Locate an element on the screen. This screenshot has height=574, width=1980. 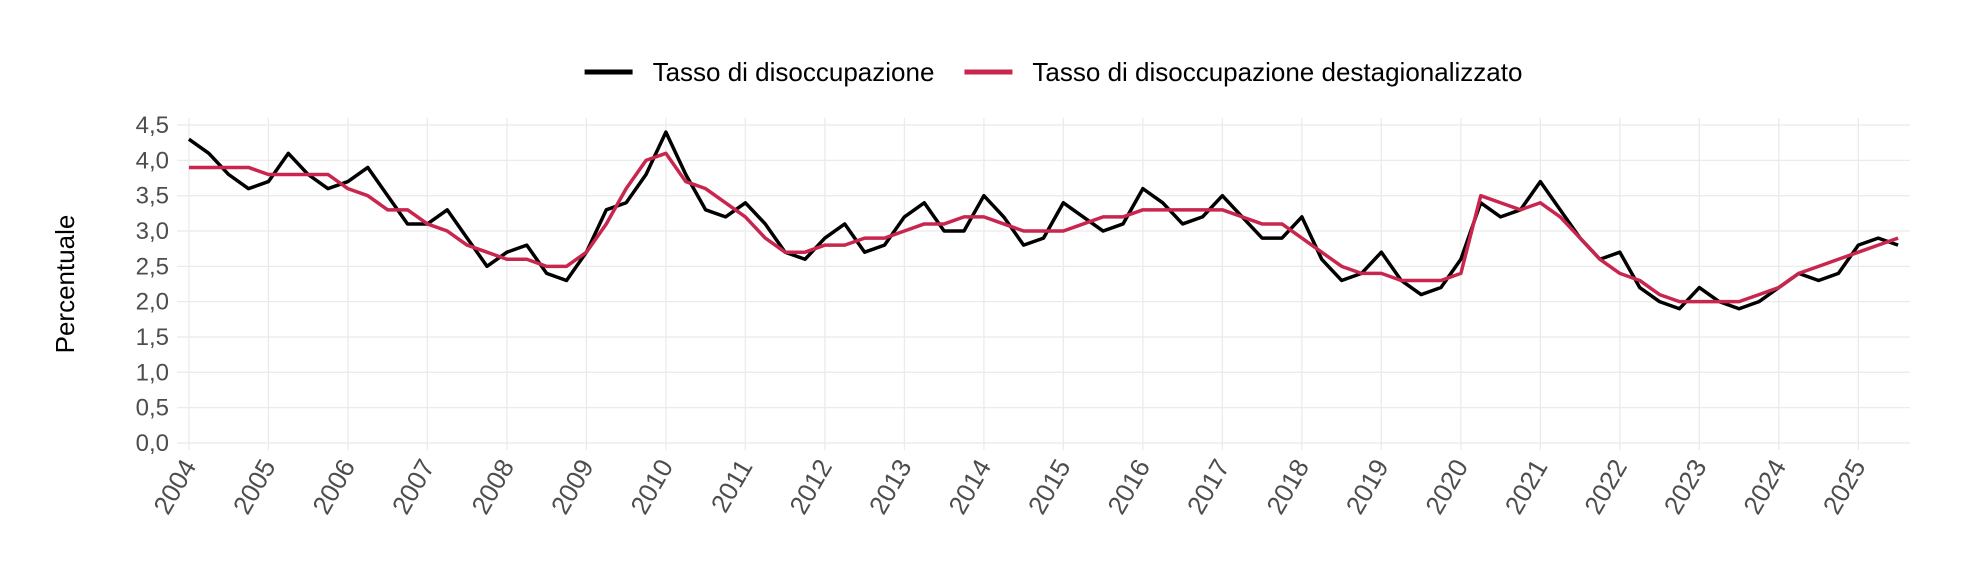
x-tick-label: 2016 is located at coordinates (1128, 486).